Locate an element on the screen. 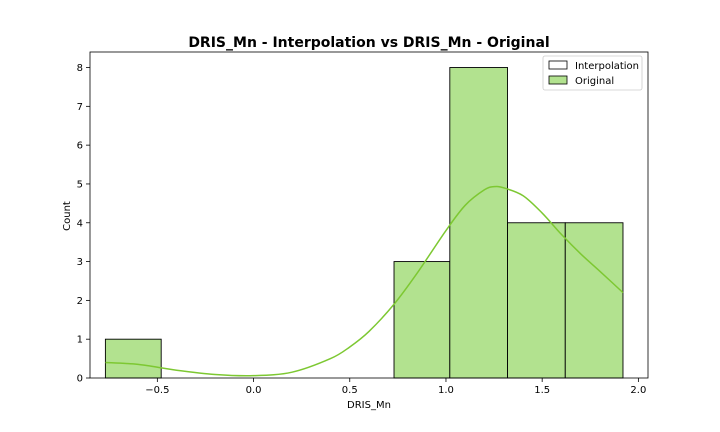 Image resolution: width=720 pixels, height=432 pixels. y-tick-label: 2 is located at coordinates (80, 301).